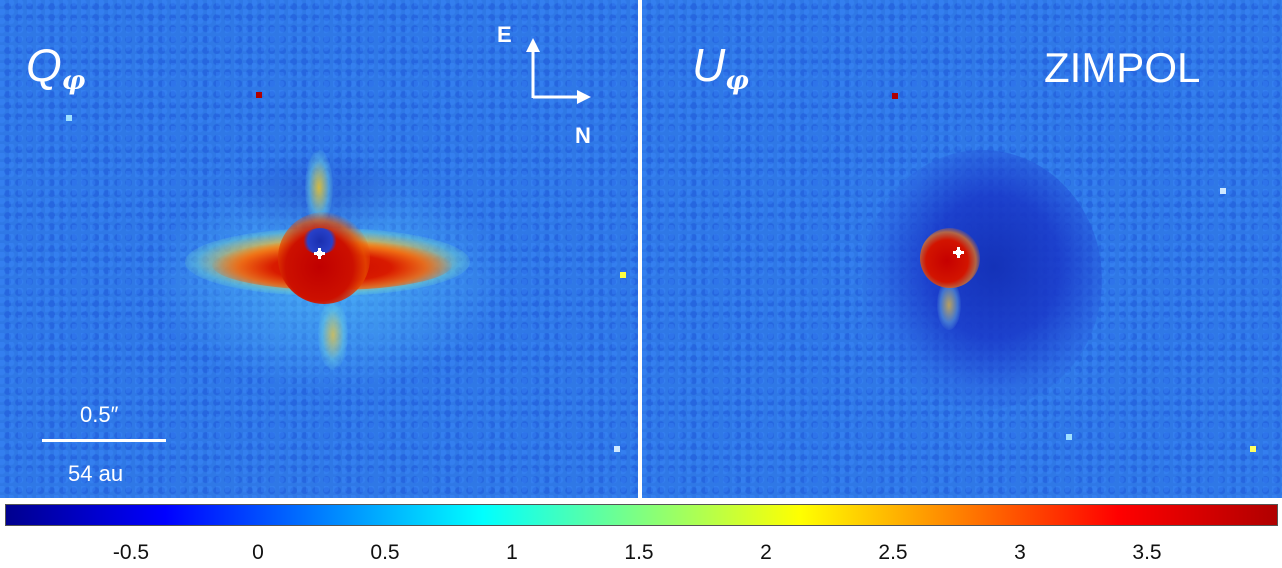  I want to click on panel-label-letter: Q, so click(44, 65).